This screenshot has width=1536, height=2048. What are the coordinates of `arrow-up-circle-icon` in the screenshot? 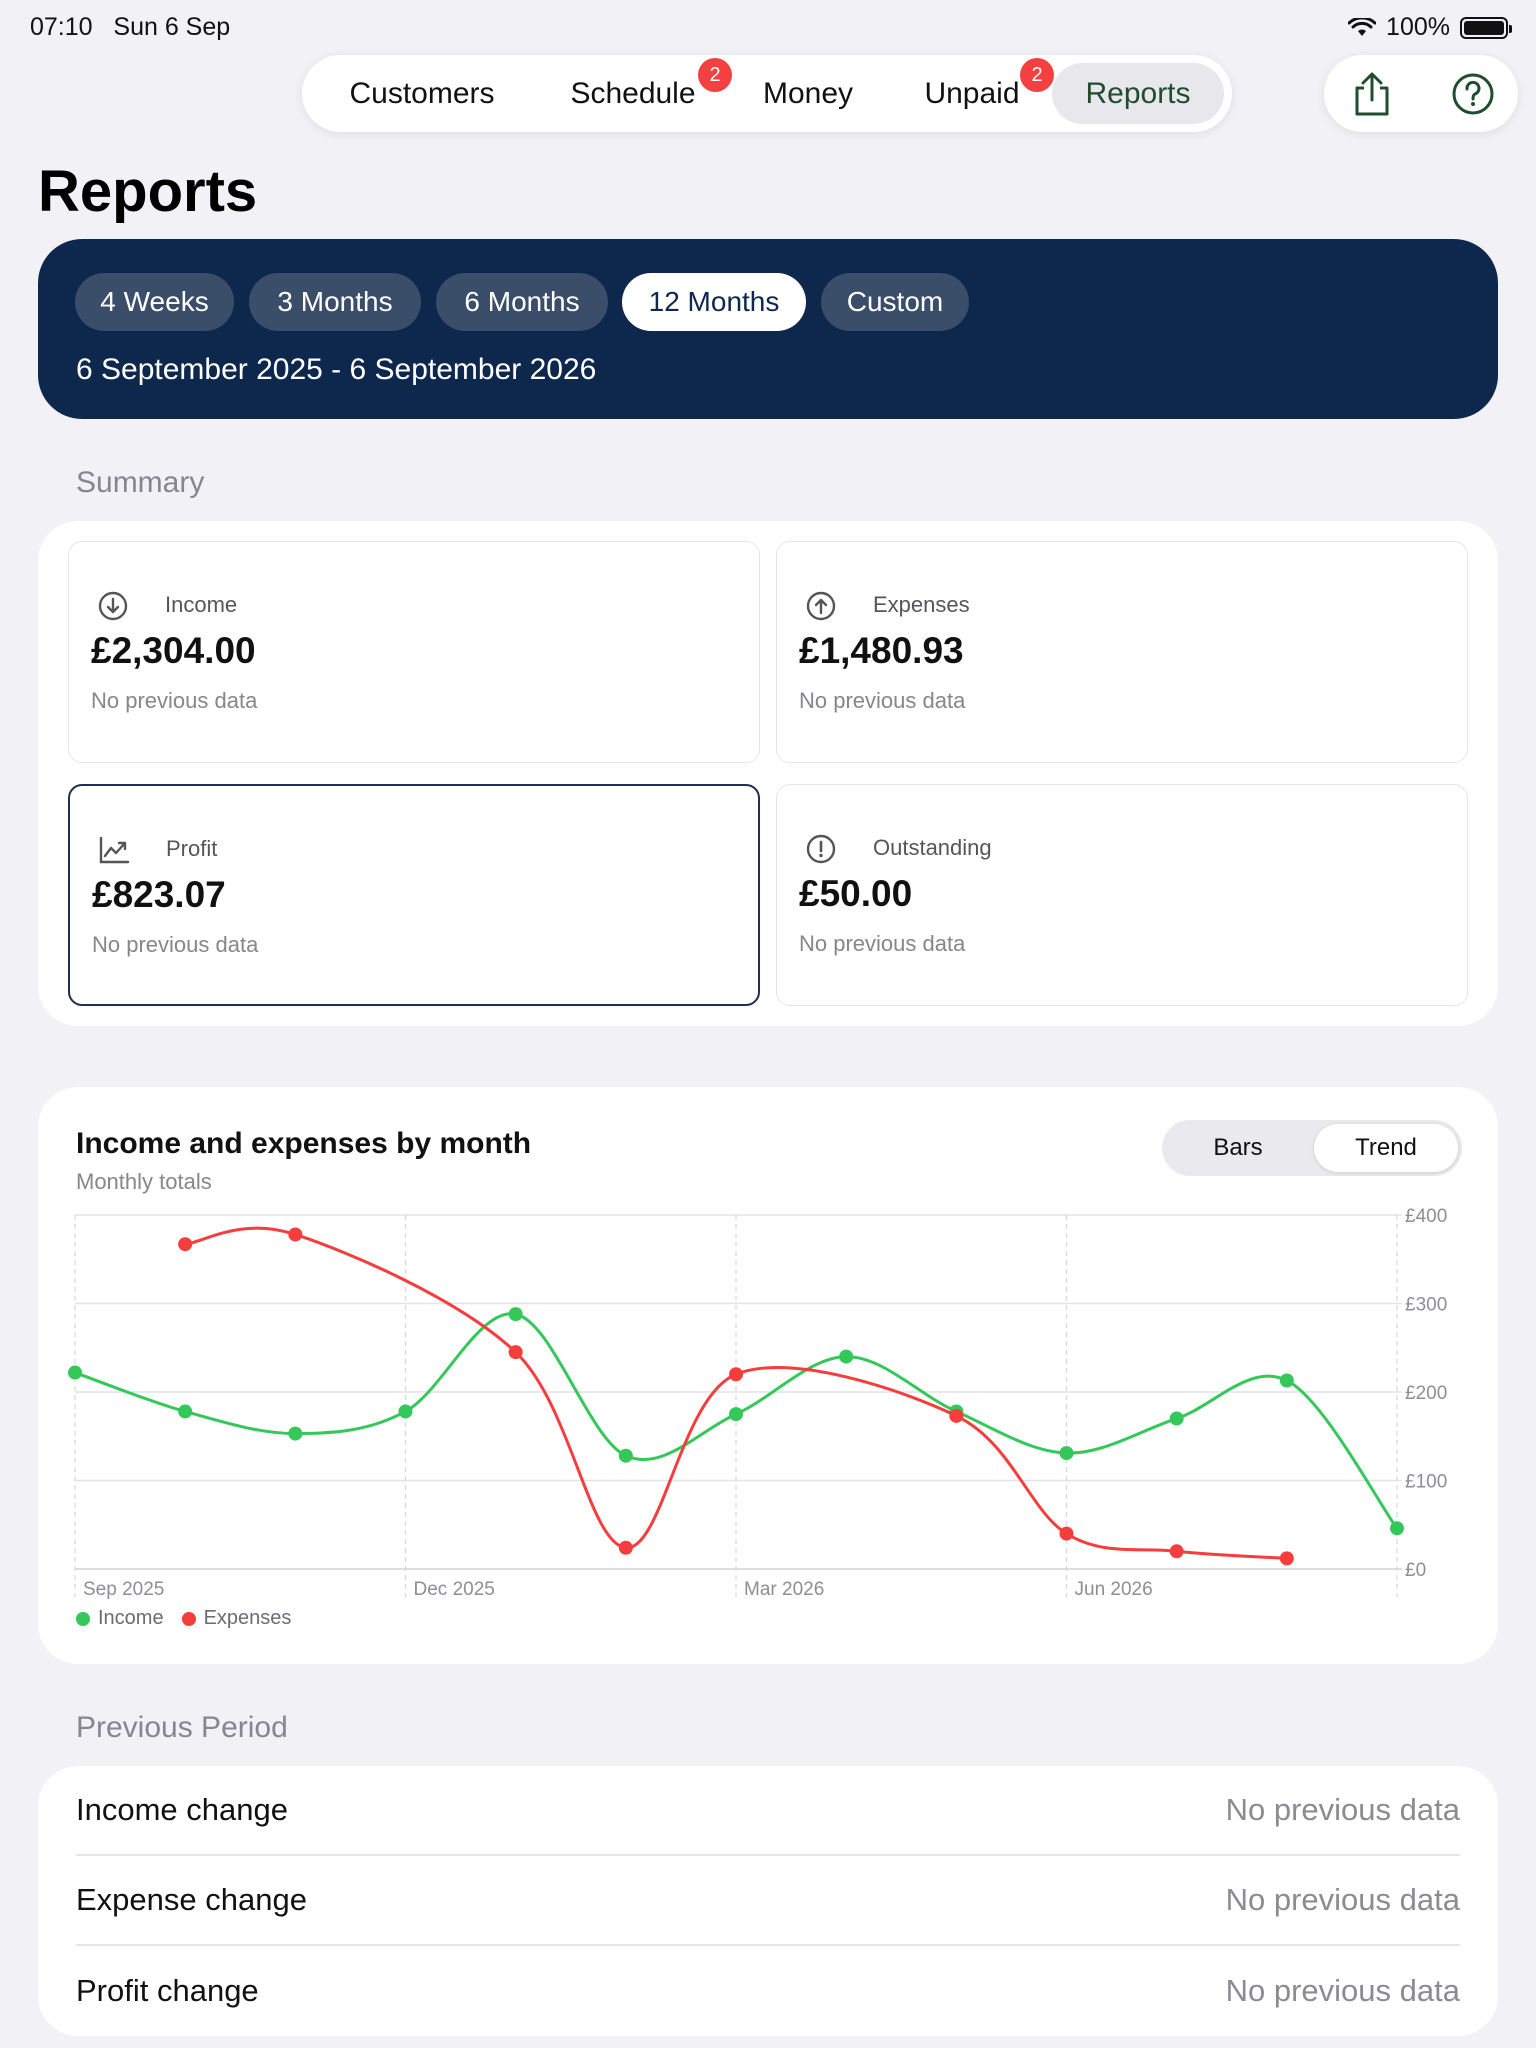 It's located at (821, 606).